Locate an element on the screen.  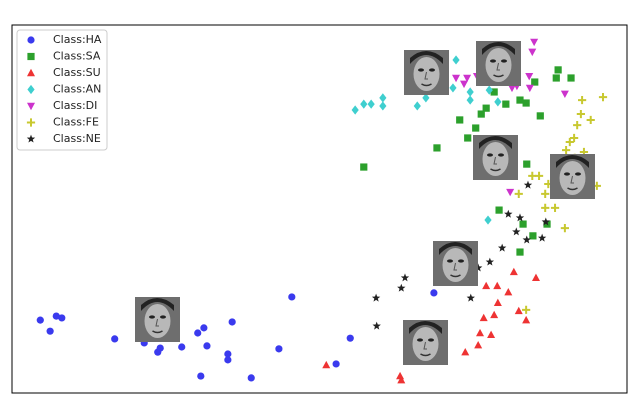
legend-label: Class:SU is located at coordinates (77, 72).